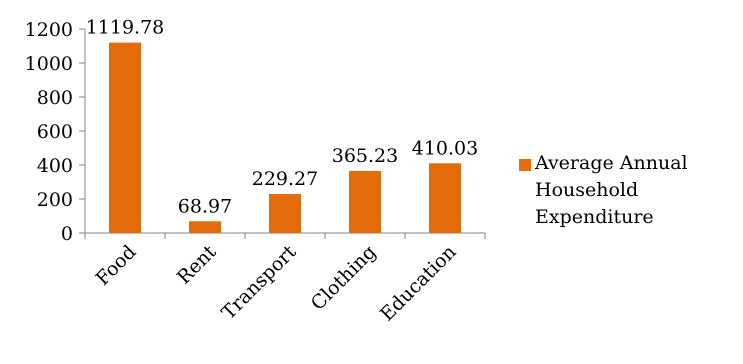 The image size is (743, 364). Describe the element at coordinates (285, 213) in the screenshot. I see `bar-transport` at that location.